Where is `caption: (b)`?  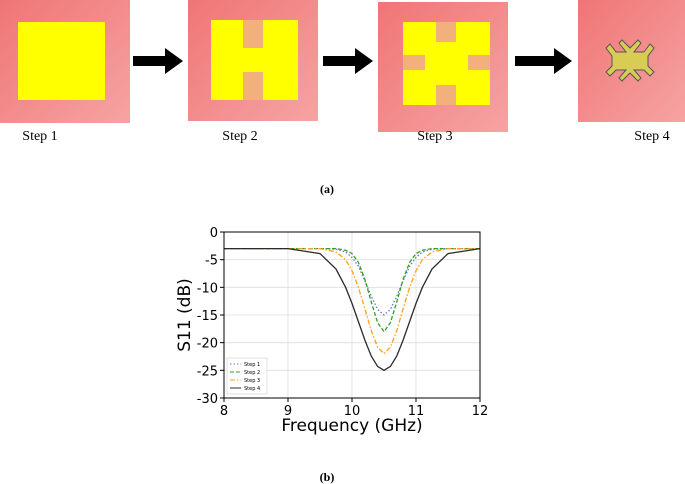 caption: (b) is located at coordinates (327, 477).